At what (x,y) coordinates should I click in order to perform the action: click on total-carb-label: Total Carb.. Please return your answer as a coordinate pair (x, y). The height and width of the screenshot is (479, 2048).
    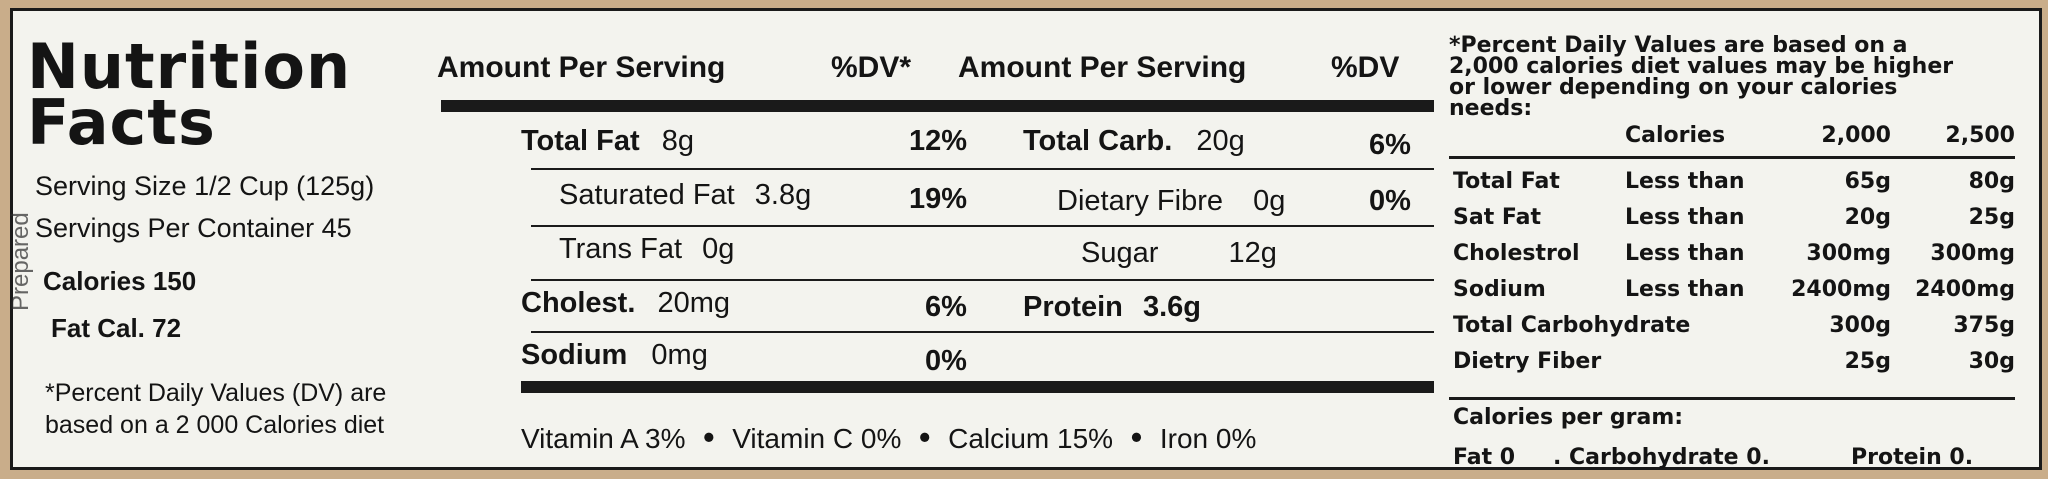
    Looking at the image, I should click on (1098, 141).